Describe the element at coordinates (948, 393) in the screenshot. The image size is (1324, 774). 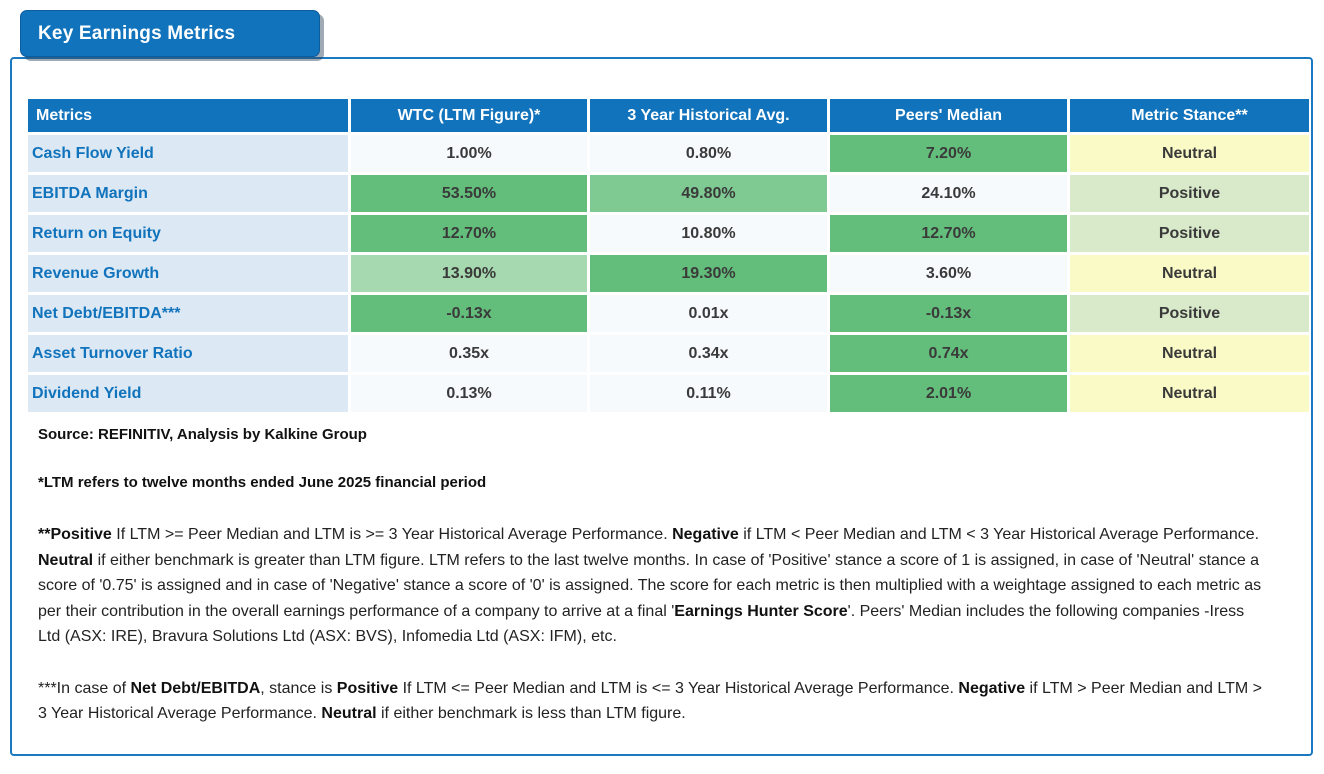
I see `cell-peers: 2.01%` at that location.